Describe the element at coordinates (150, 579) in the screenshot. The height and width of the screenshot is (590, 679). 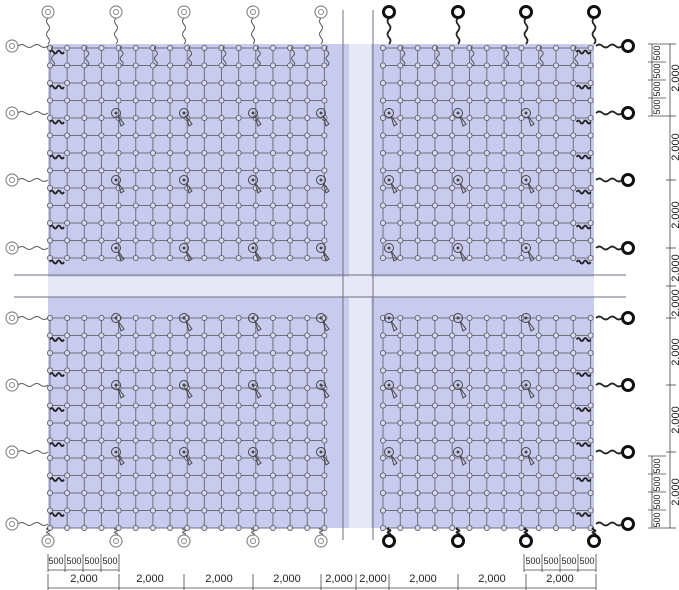
I see `dim-label: 2,000` at that location.